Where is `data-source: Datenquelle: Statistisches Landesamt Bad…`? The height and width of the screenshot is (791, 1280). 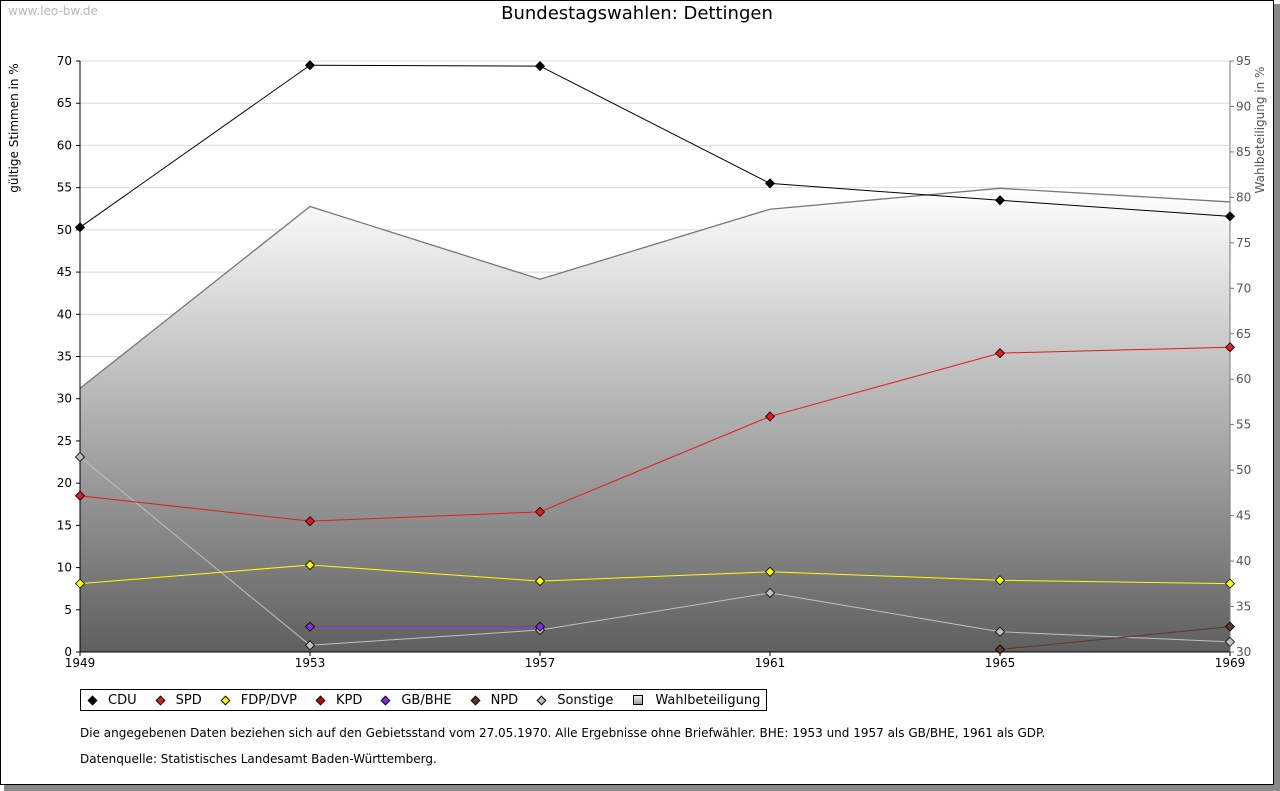 data-source: Datenquelle: Statistisches Landesamt Bad… is located at coordinates (258, 759).